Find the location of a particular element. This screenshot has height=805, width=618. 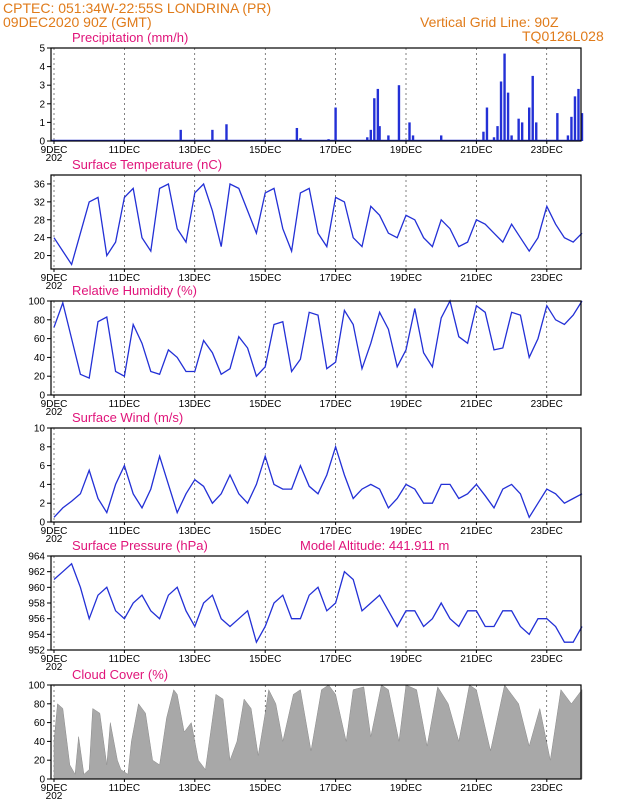

panel-title: Surface Wind (m/s) is located at coordinates (127, 417).